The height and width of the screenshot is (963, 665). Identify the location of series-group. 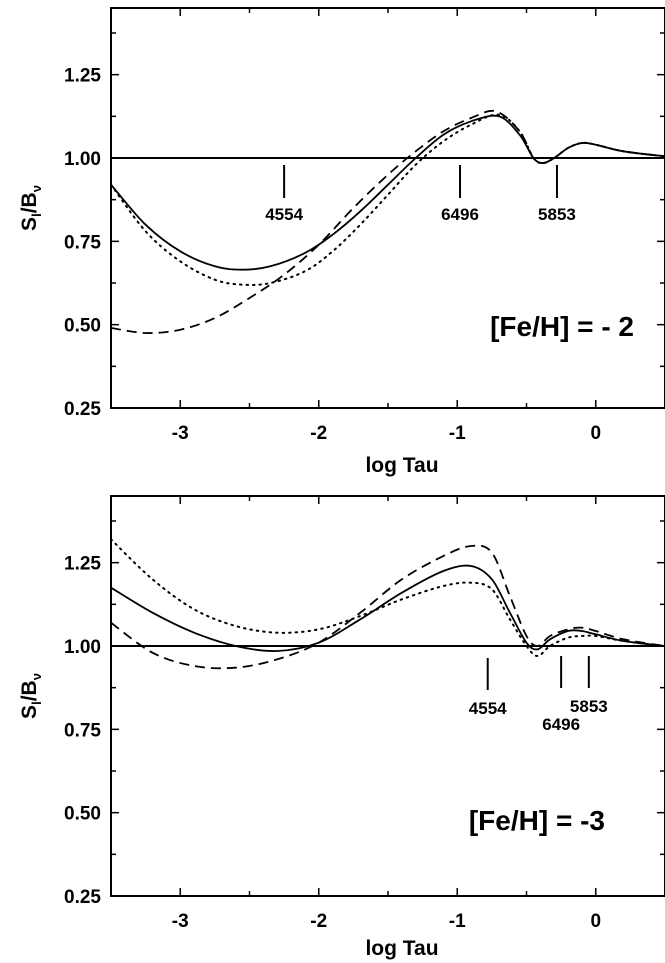
(388, 604).